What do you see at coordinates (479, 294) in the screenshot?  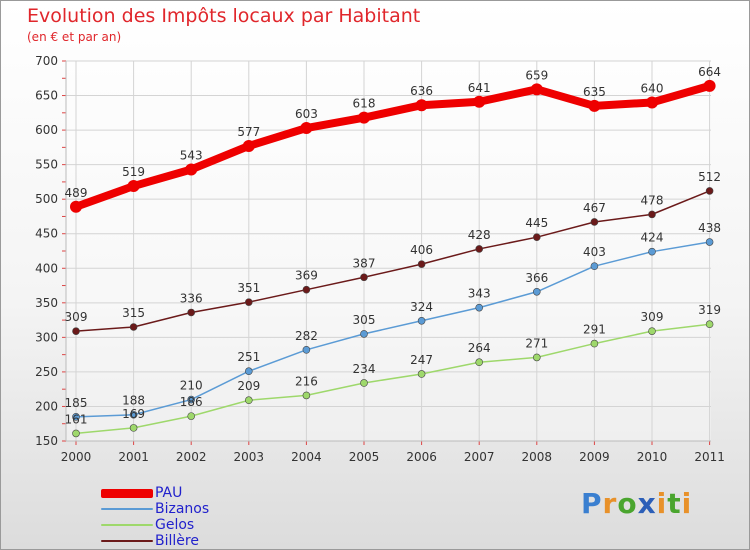 I see `data-label: 343` at bounding box center [479, 294].